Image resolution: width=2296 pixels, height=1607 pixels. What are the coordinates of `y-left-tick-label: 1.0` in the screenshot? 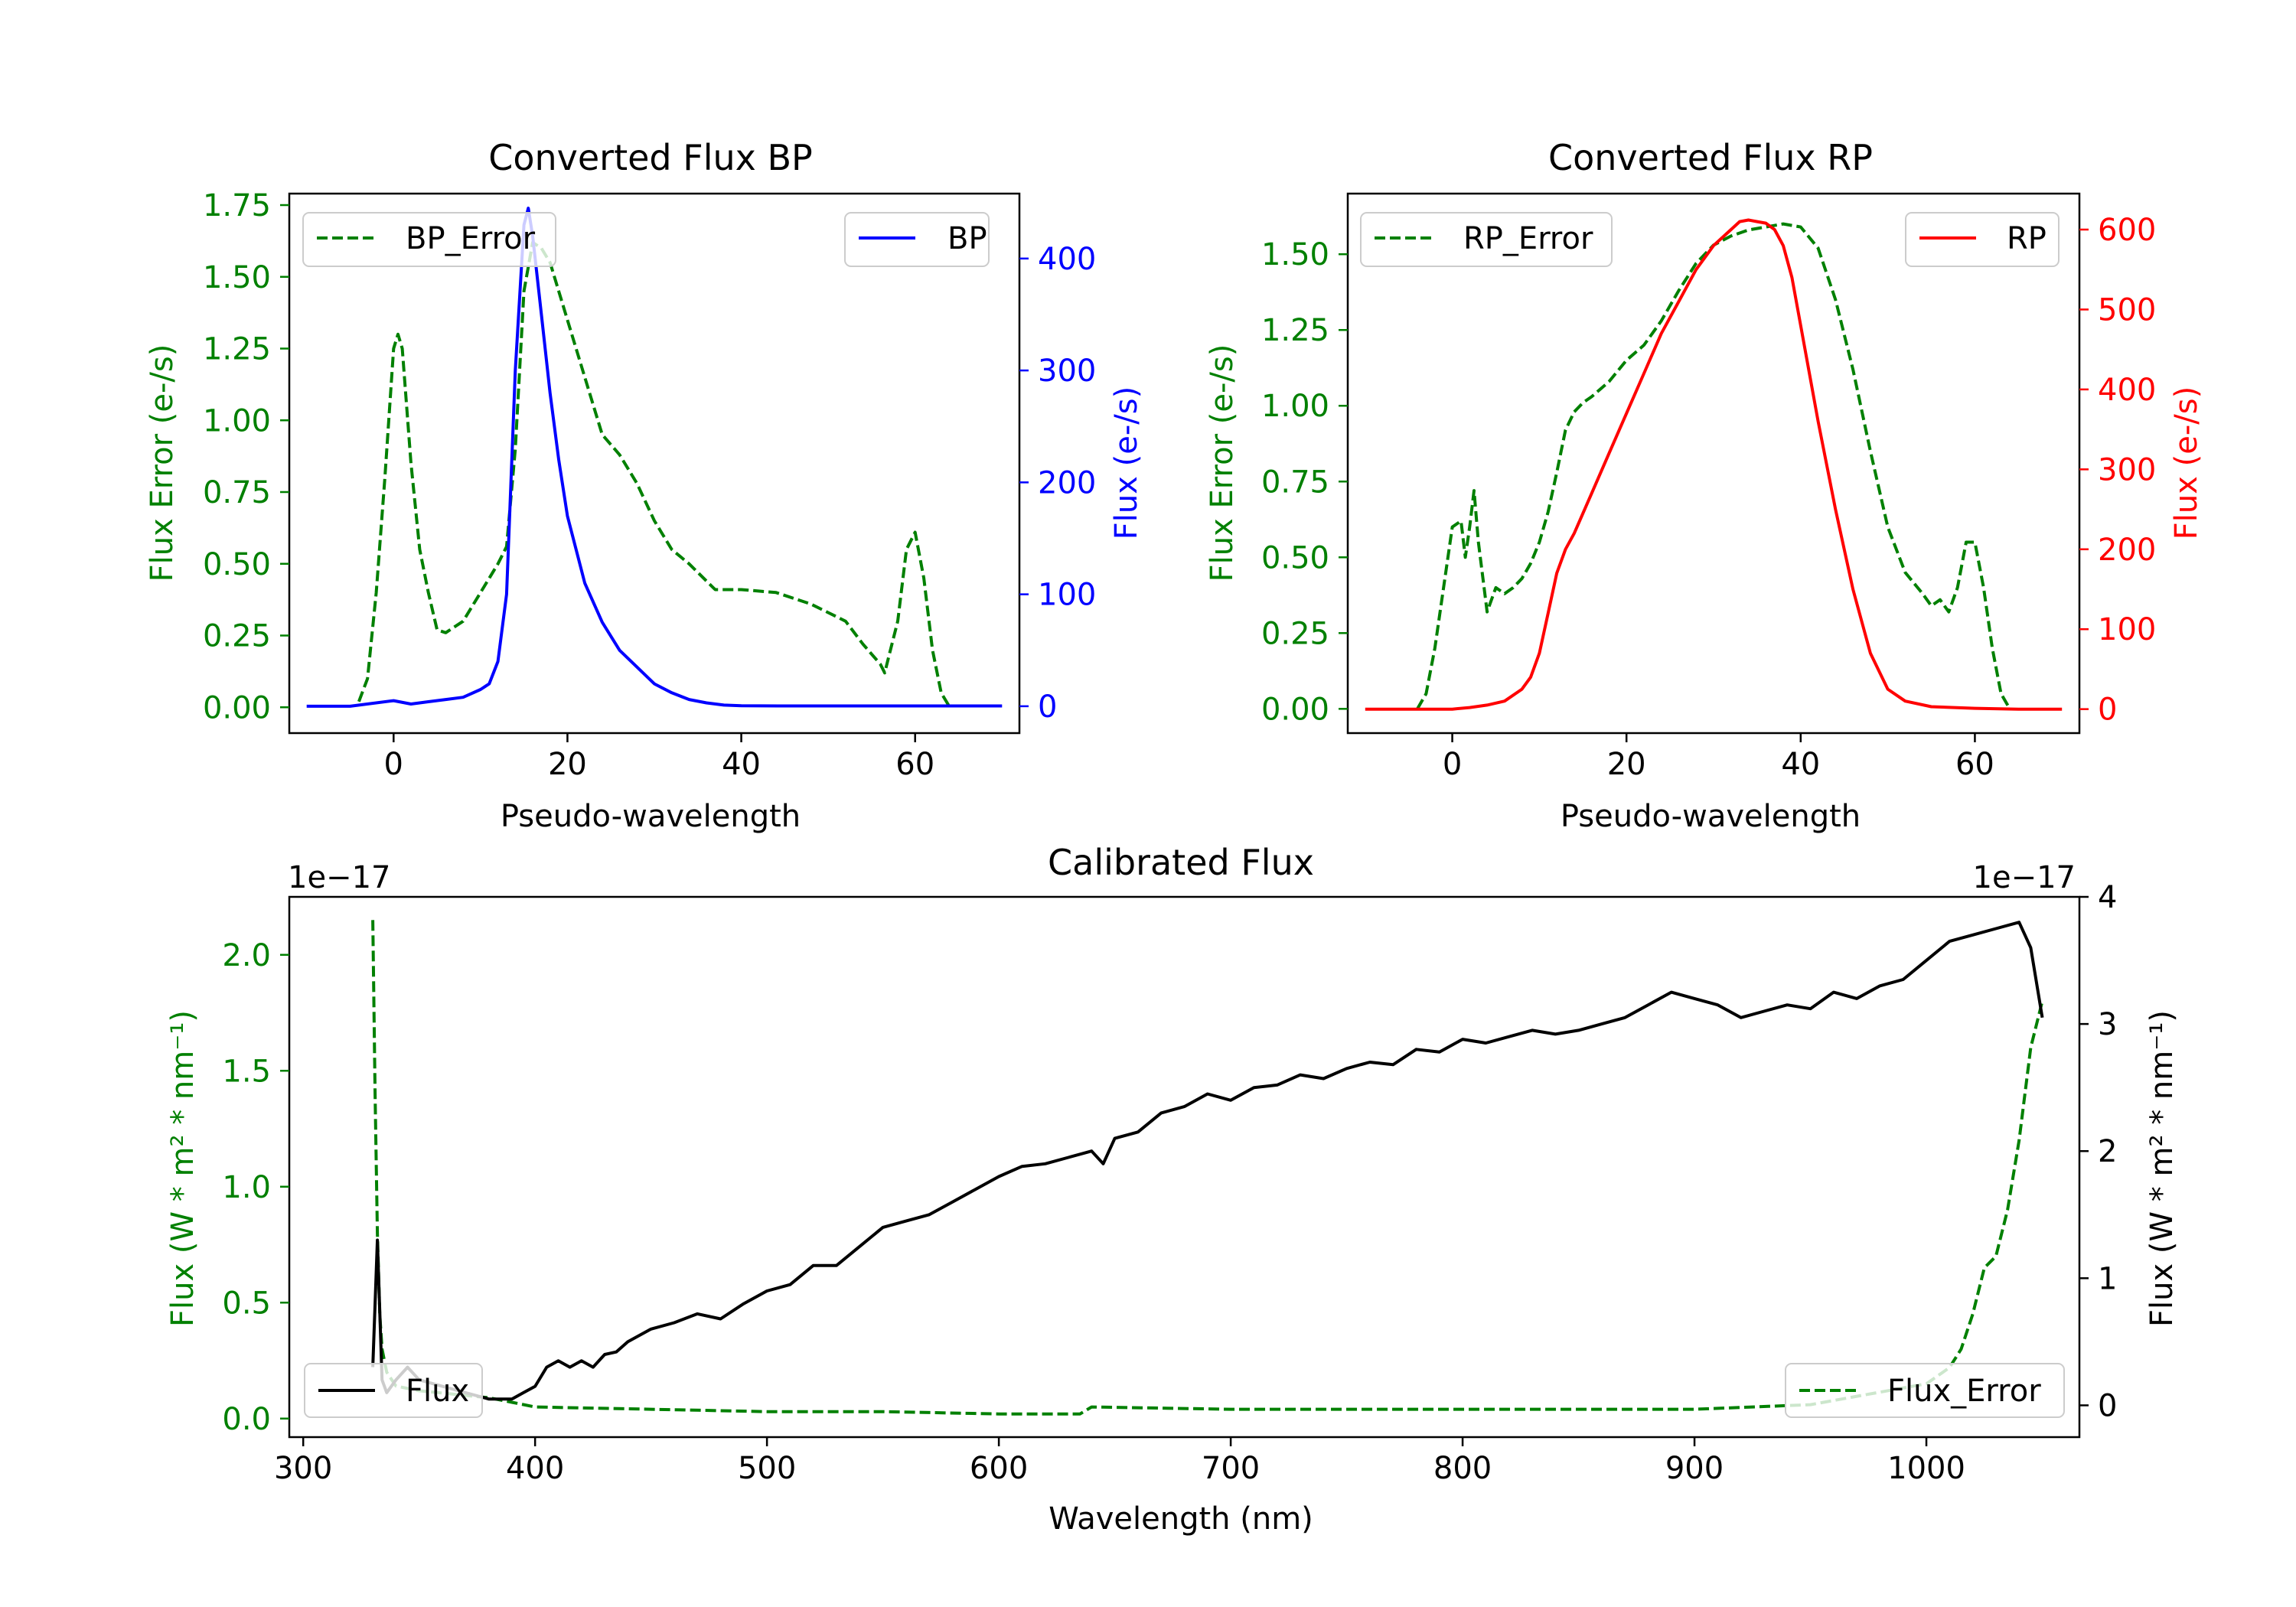 It's located at (246, 1187).